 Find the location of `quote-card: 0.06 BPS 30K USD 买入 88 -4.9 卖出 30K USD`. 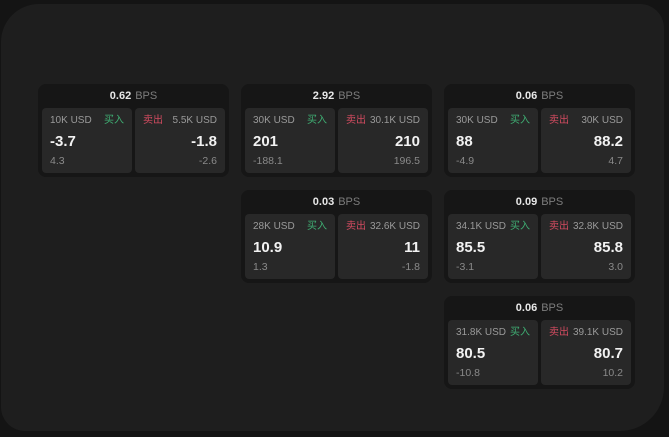

quote-card: 0.06 BPS 30K USD 买入 88 -4.9 卖出 30K USD is located at coordinates (539, 130).